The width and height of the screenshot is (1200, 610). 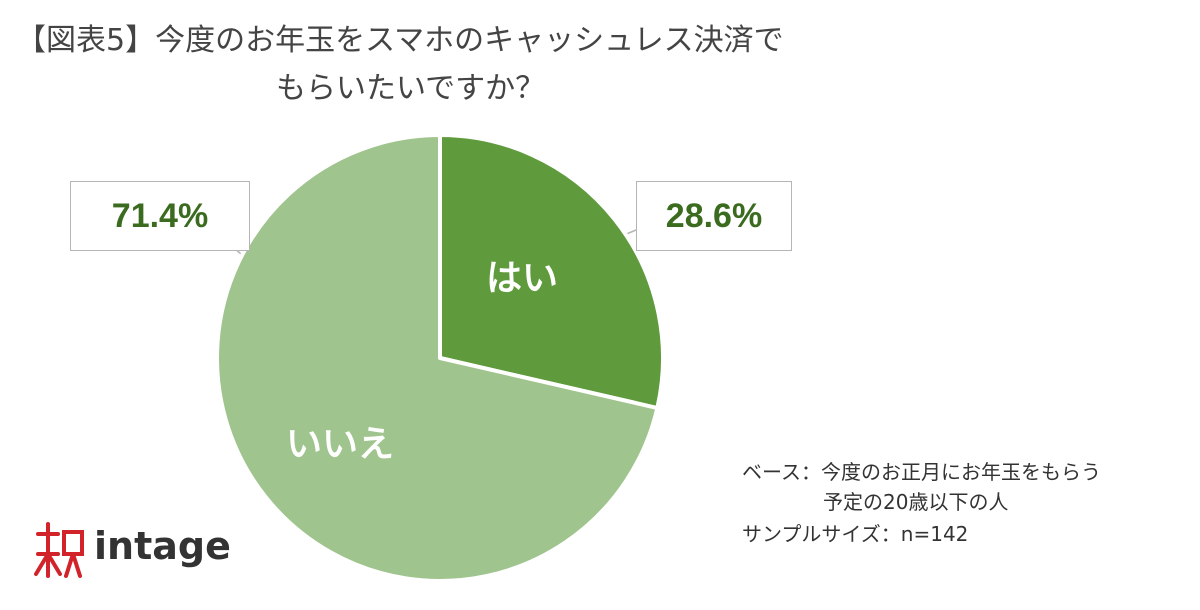 What do you see at coordinates (522, 278) in the screenshot?
I see `pie-slice-label-yes: はい` at bounding box center [522, 278].